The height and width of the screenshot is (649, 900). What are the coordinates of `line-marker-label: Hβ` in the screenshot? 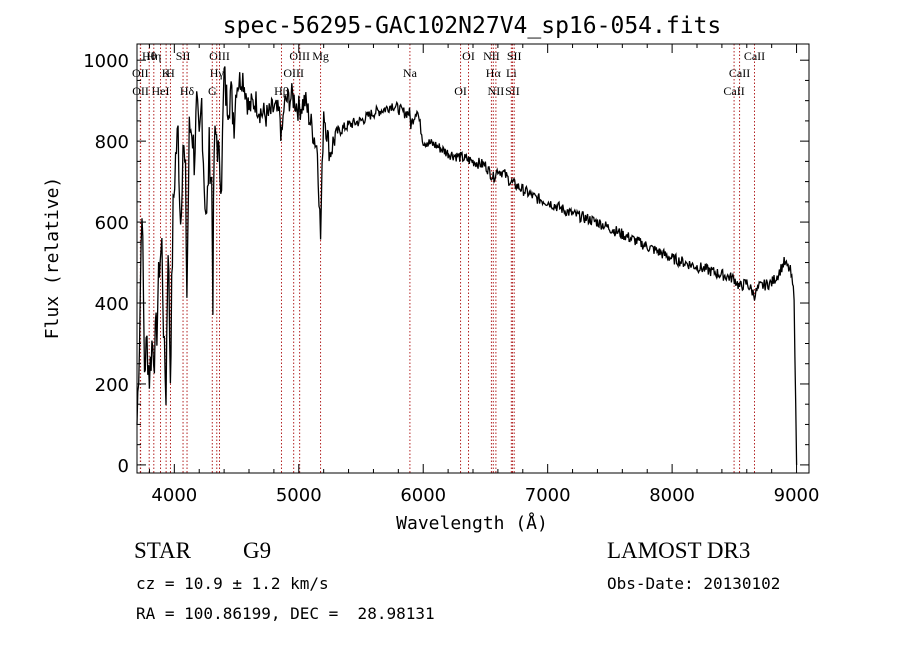 It's located at (281, 91).